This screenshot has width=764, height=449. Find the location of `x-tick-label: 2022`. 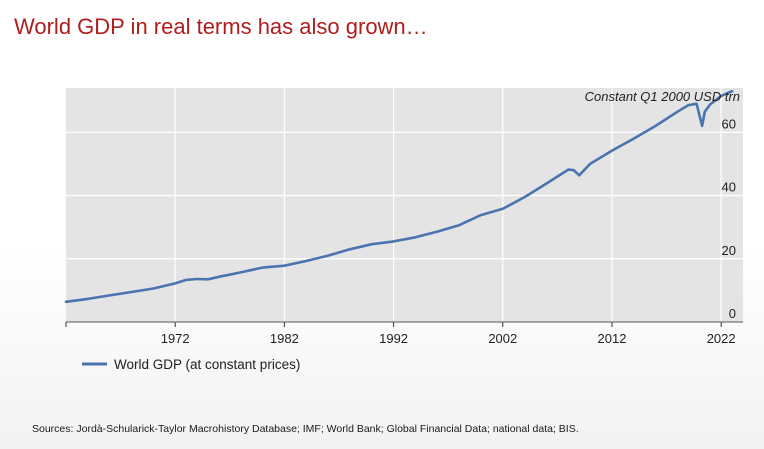

x-tick-label: 2022 is located at coordinates (721, 338).